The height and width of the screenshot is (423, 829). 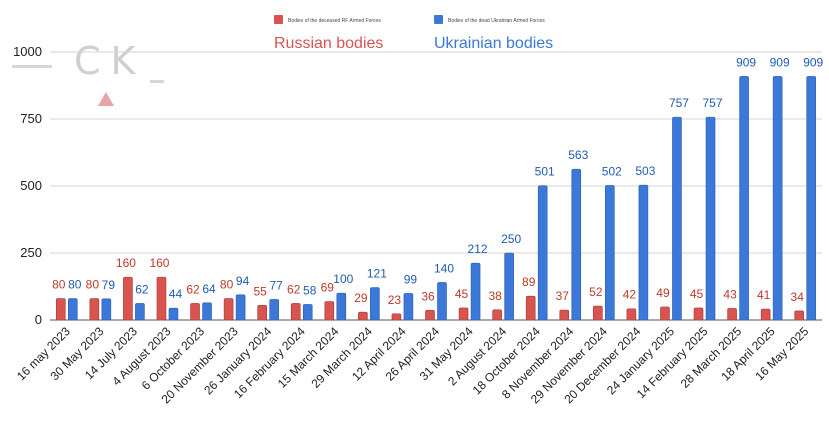 What do you see at coordinates (612, 171) in the screenshot?
I see `data-label-ukrainian: 502` at bounding box center [612, 171].